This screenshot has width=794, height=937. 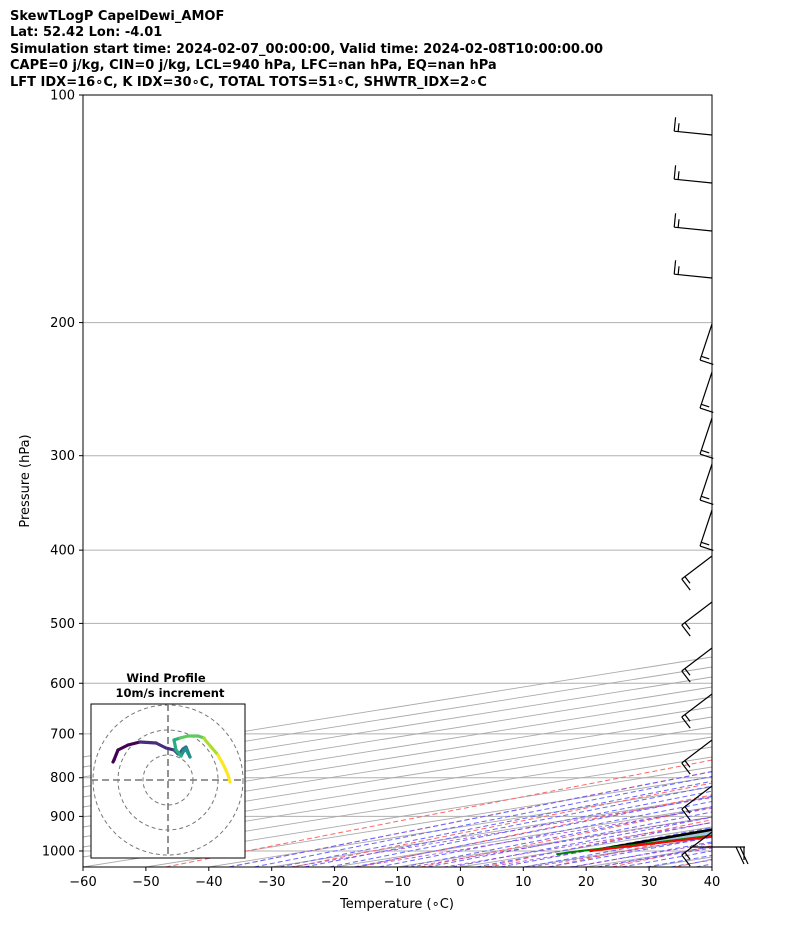 What do you see at coordinates (166, 678) in the screenshot?
I see `inset-title: Wind Profile` at bounding box center [166, 678].